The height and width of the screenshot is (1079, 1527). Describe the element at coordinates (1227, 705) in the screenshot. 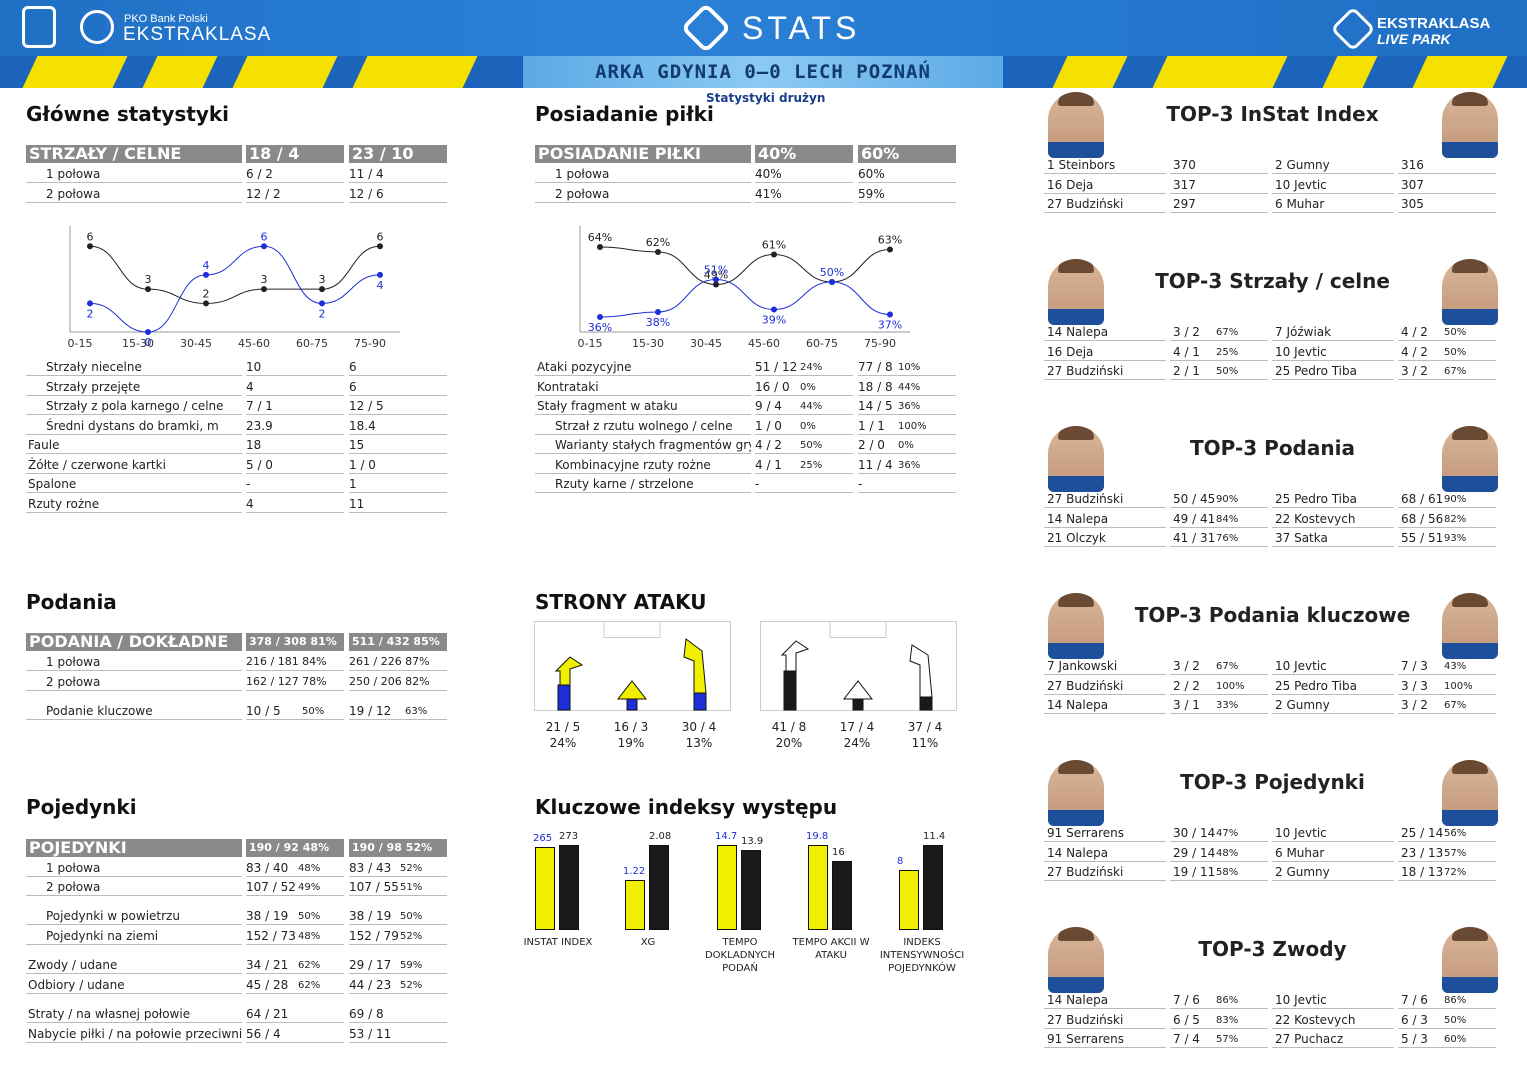

I see `top3-pct: 33%` at that location.